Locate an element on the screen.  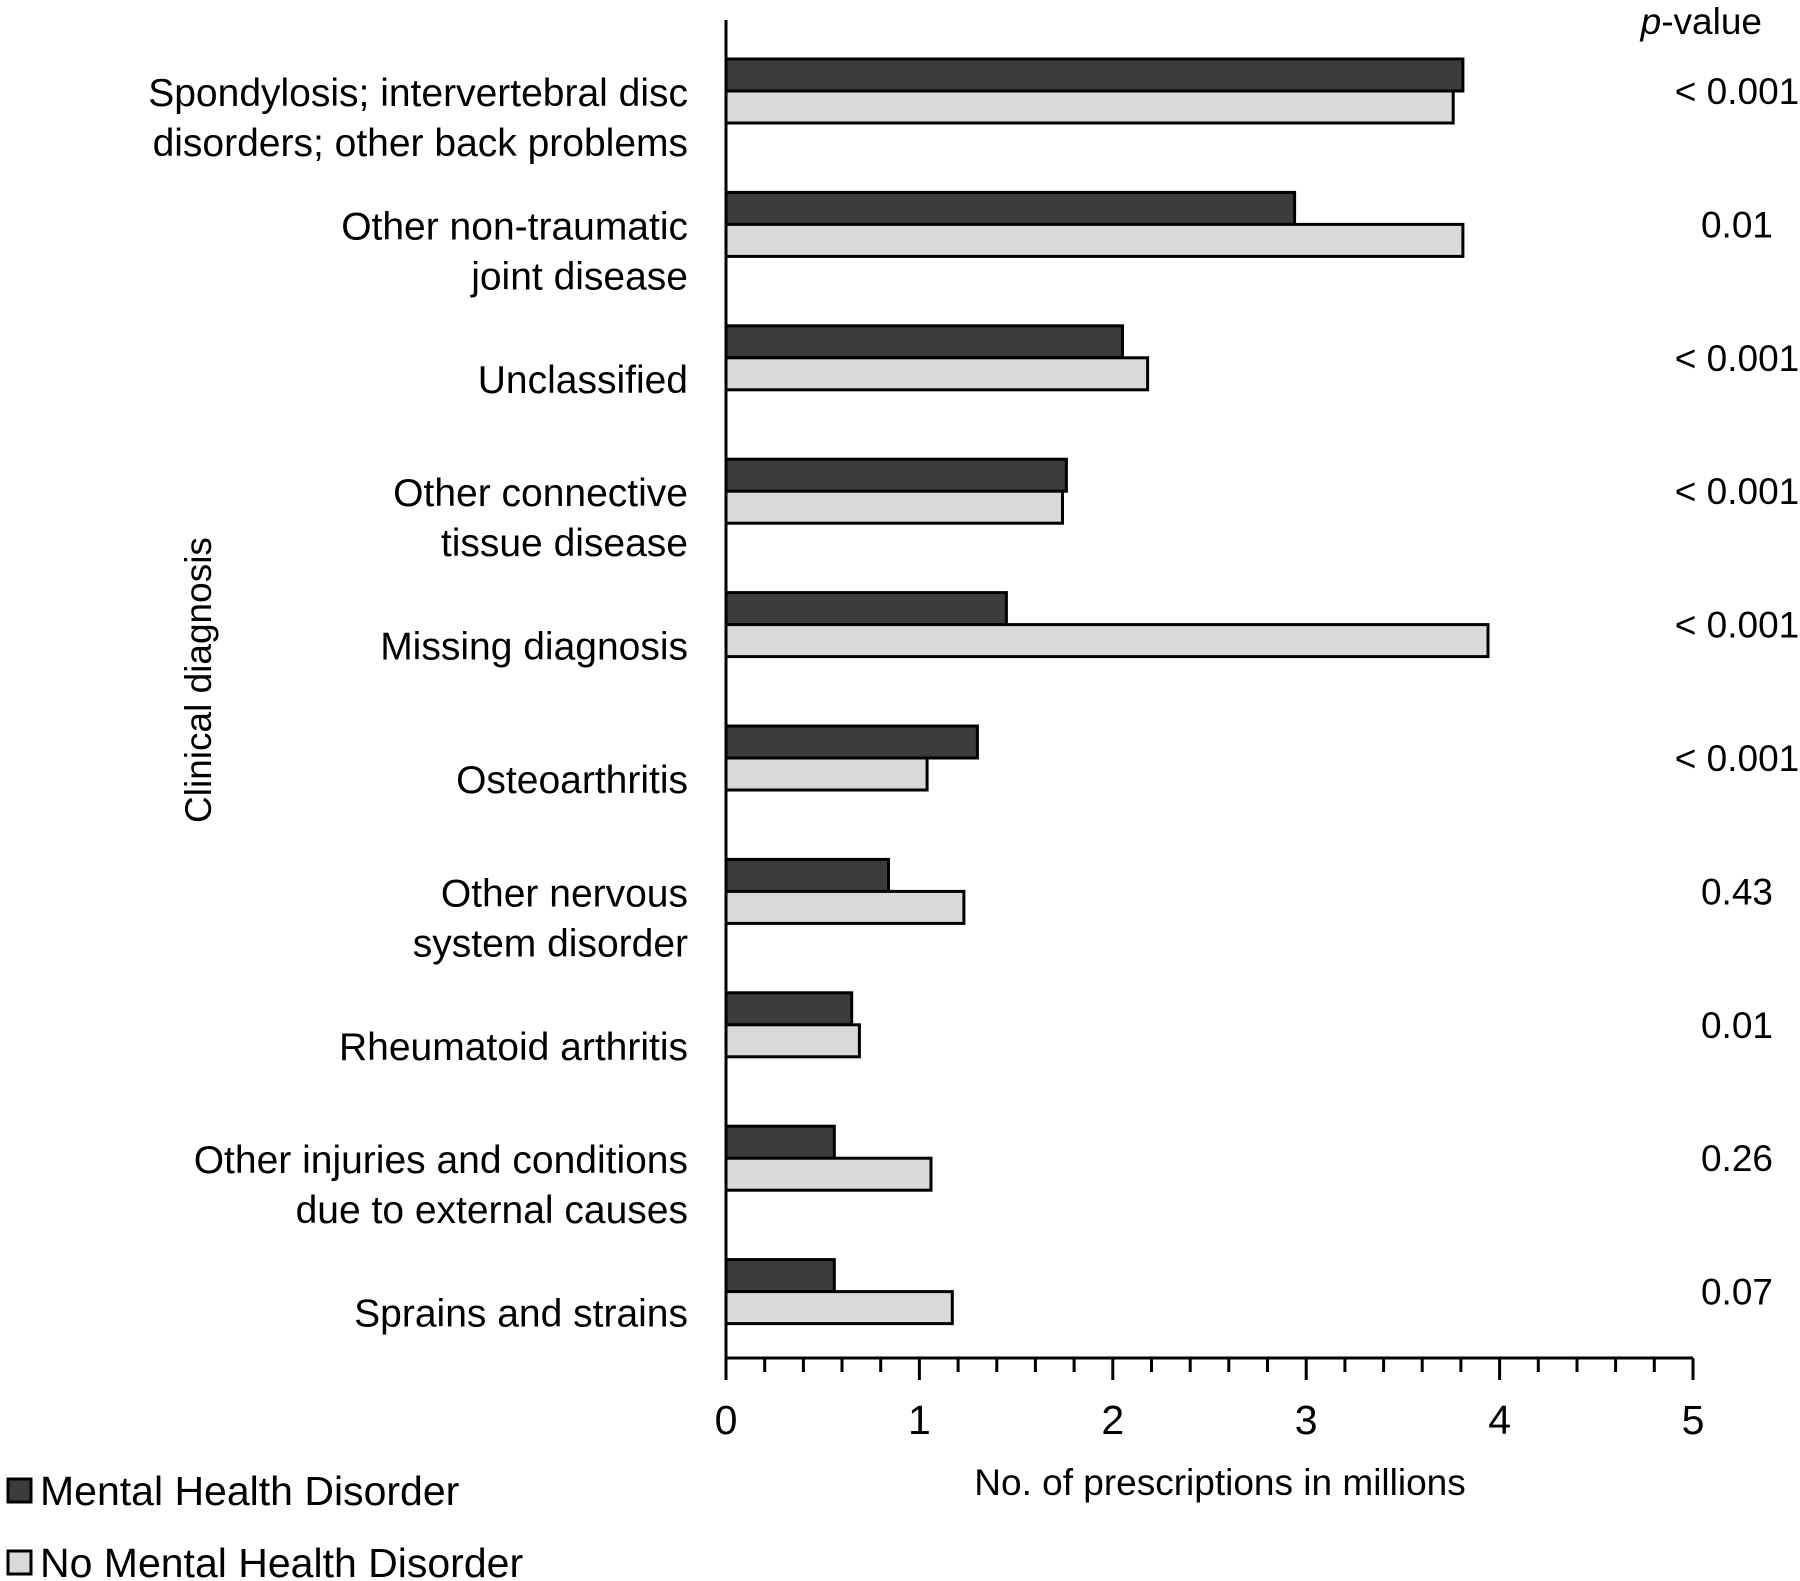
category-label-0-line-0: Spondylosis; intervertebral disc is located at coordinates (418, 93).